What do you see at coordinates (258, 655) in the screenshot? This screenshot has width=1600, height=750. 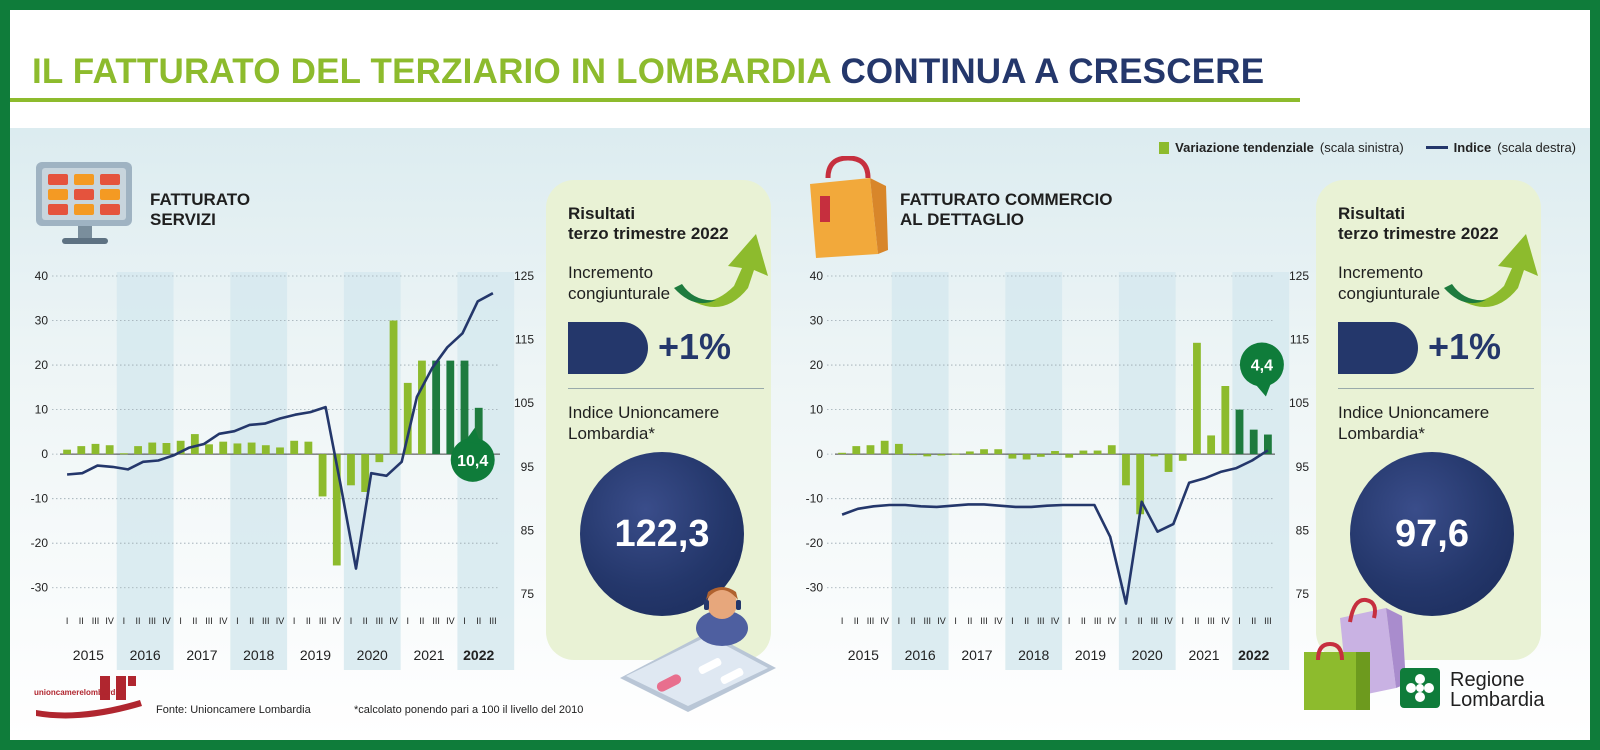 I see `servizi-year-label: 2018` at bounding box center [258, 655].